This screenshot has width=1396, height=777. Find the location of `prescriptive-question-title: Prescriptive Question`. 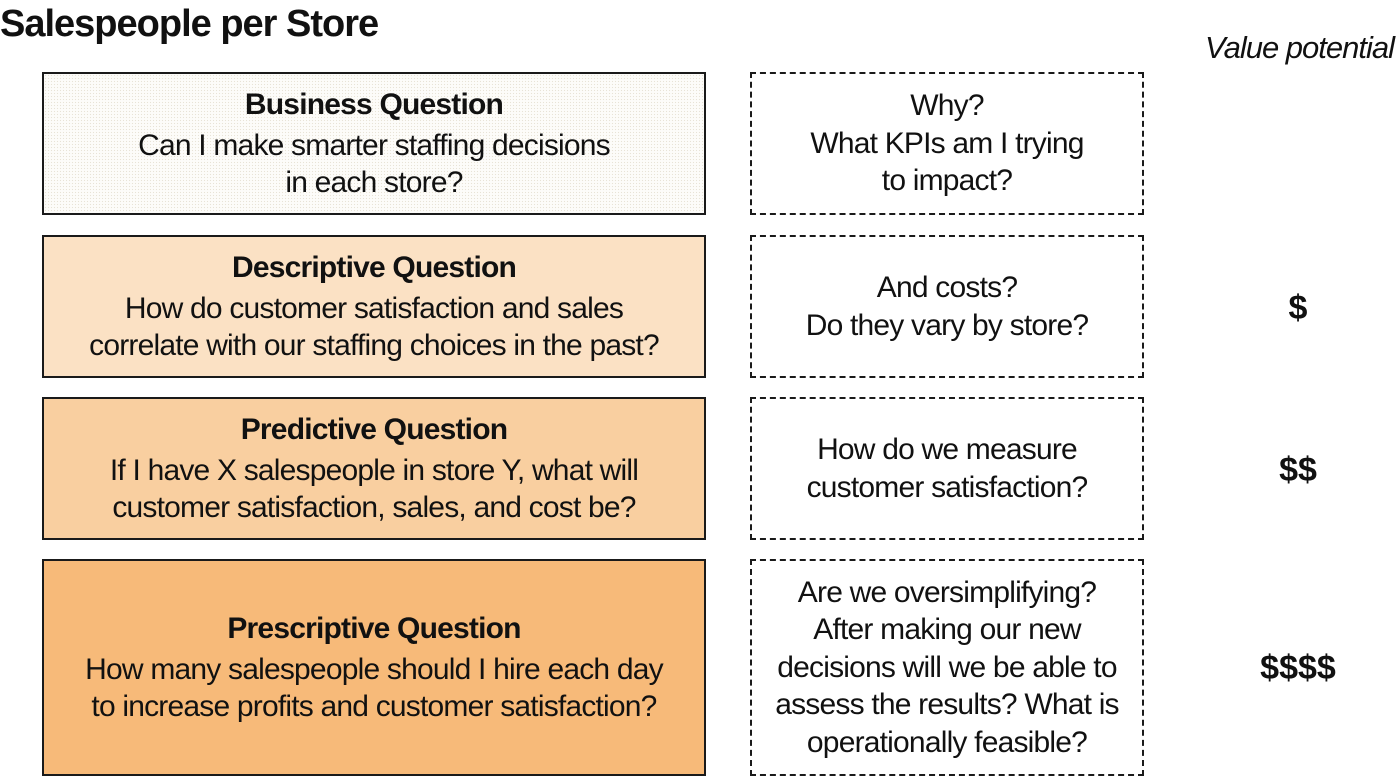

prescriptive-question-title: Prescriptive Question is located at coordinates (374, 628).